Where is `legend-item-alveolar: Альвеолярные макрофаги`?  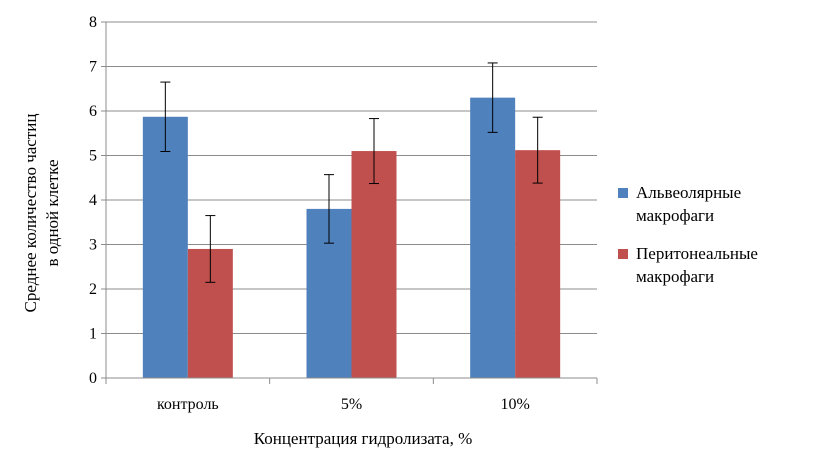
legend-item-alveolar: Альвеолярные макрофаги is located at coordinates (679, 204).